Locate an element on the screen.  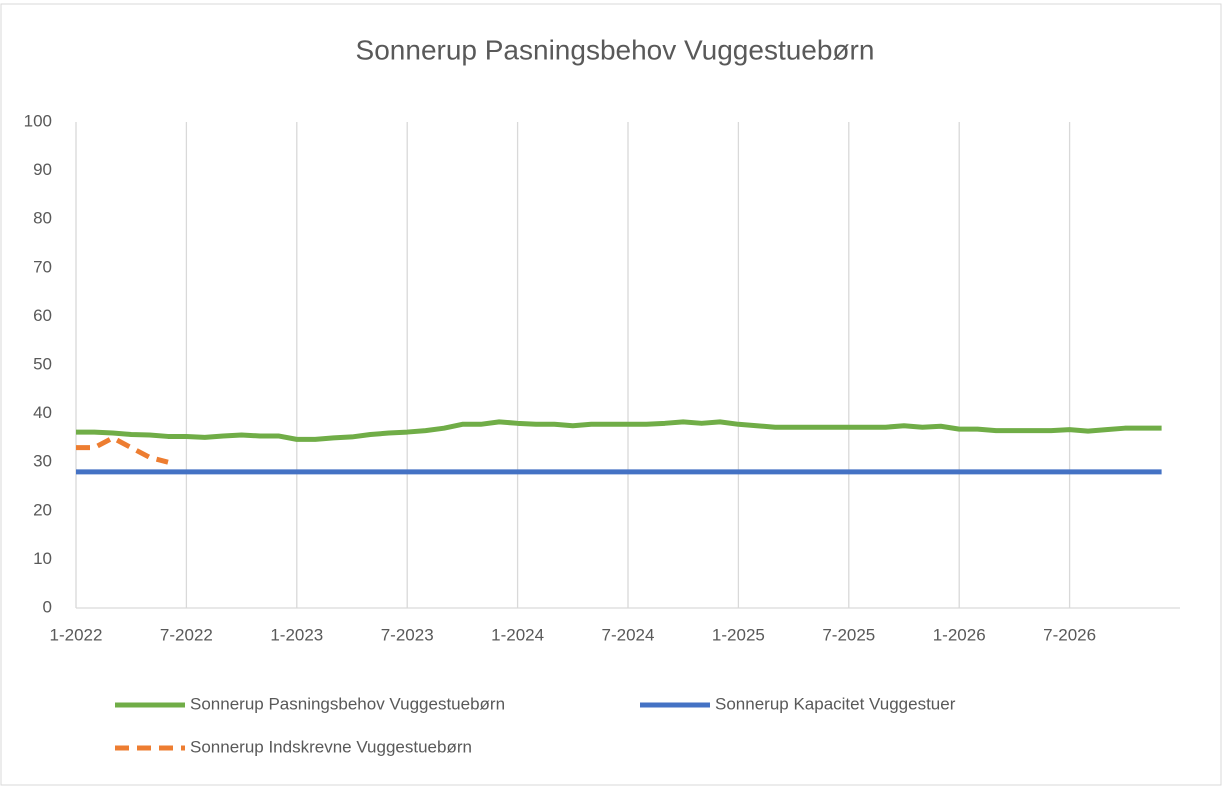
x-tick-label: 1-2025 is located at coordinates (738, 634).